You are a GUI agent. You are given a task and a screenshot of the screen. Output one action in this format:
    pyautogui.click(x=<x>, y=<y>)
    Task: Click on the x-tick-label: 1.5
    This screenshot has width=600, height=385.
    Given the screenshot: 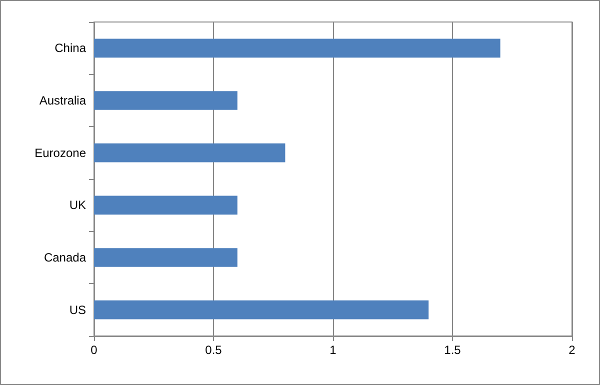 What is the action you would take?
    pyautogui.click(x=453, y=350)
    